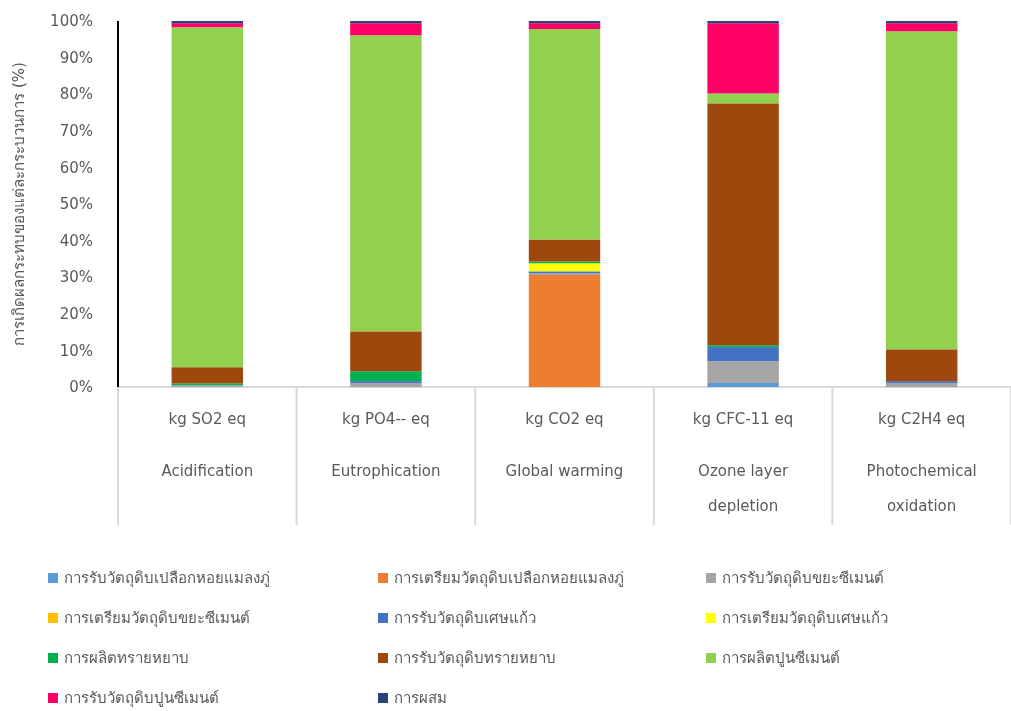 The image size is (1011, 711). I want to click on legend-label: การรับวัตถุดิบปูนซีเมนต์, so click(141, 699).